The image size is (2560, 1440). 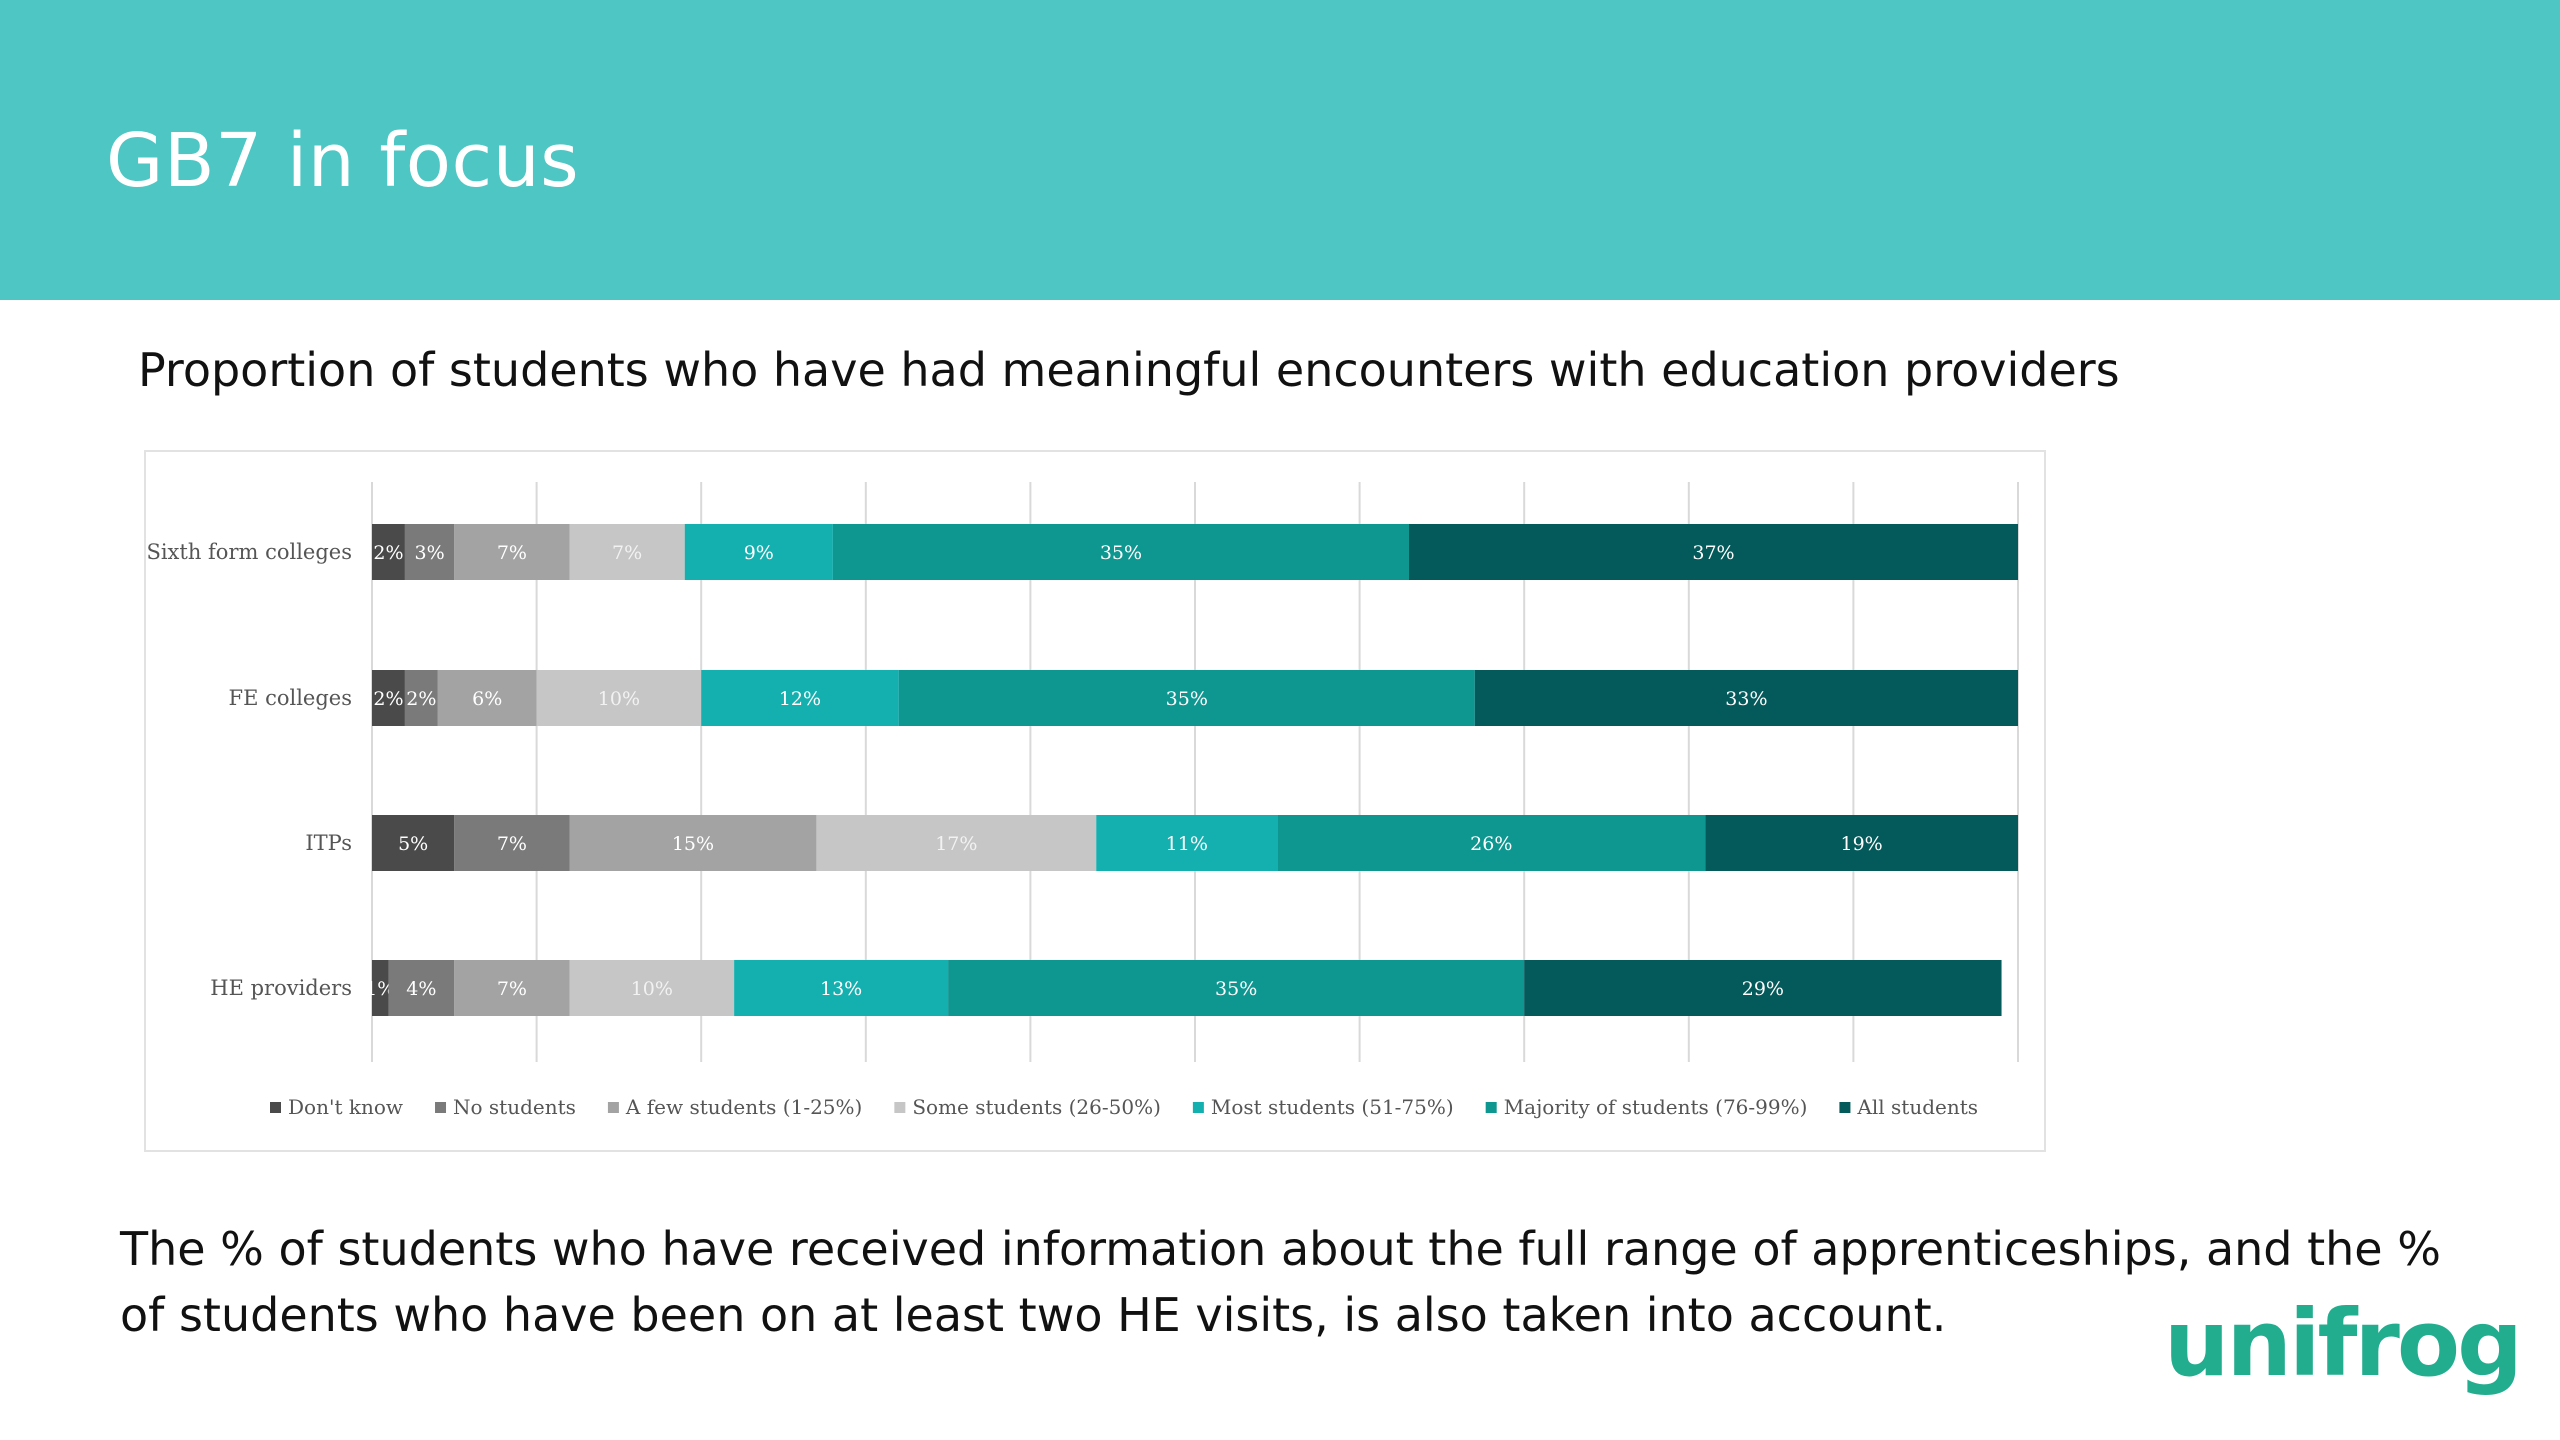 I want to click on legend-label: Majority of students (76-99%), so click(x=1656, y=1107).